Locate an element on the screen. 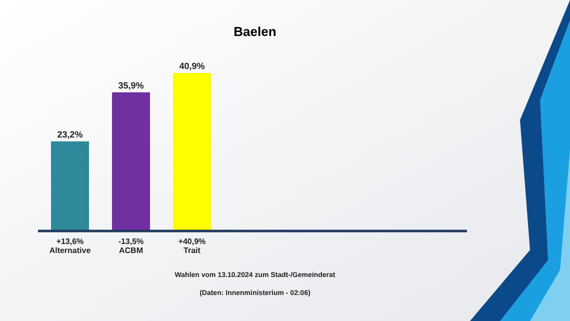 The width and height of the screenshot is (570, 321). x-tick-label: Trait is located at coordinates (192, 250).